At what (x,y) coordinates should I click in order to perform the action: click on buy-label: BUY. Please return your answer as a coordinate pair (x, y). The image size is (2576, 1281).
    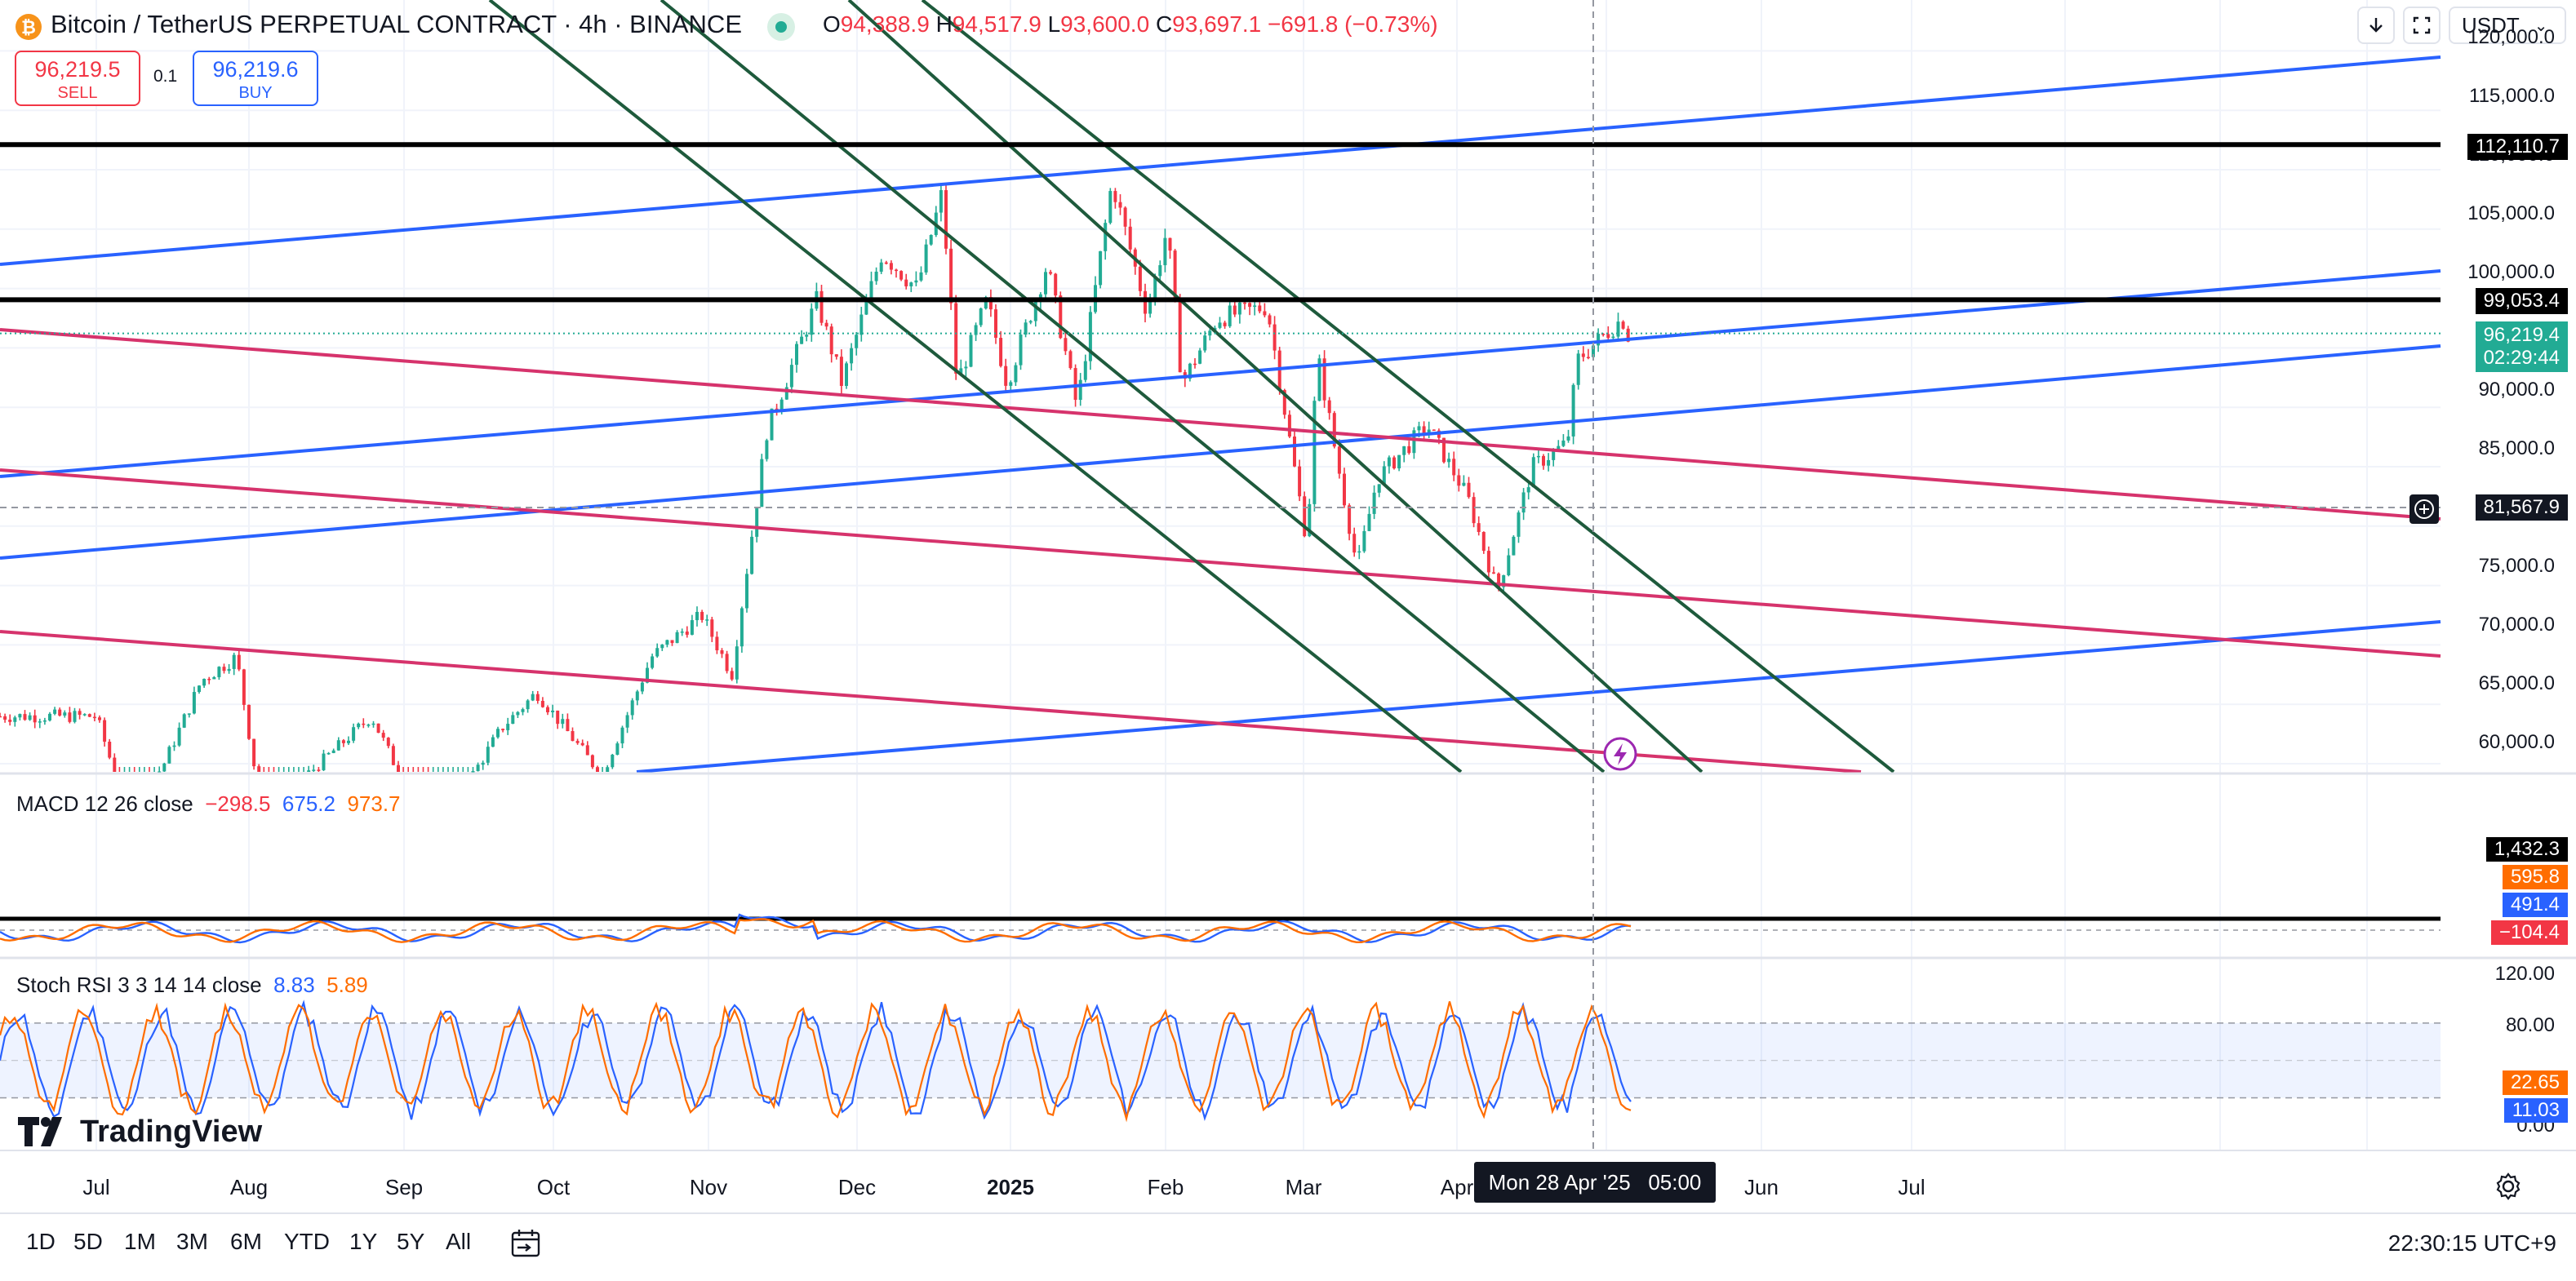
    Looking at the image, I should click on (255, 93).